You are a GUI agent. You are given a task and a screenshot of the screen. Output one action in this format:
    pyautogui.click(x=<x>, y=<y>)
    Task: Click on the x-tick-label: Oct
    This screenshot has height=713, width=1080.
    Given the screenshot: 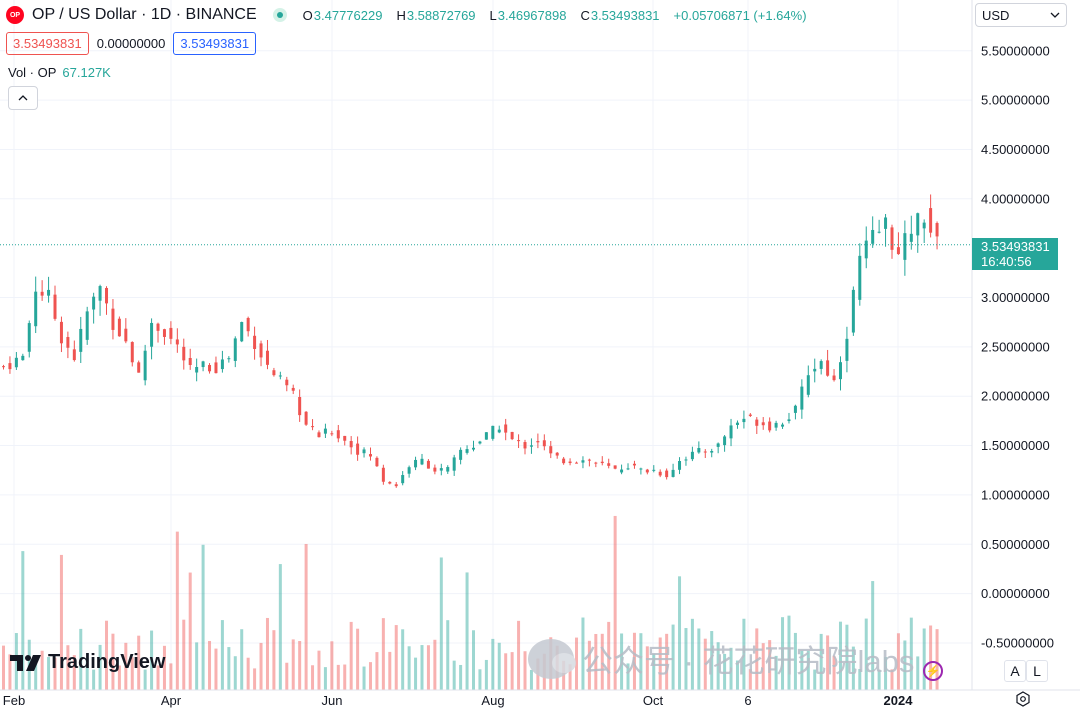 What is the action you would take?
    pyautogui.click(x=653, y=700)
    